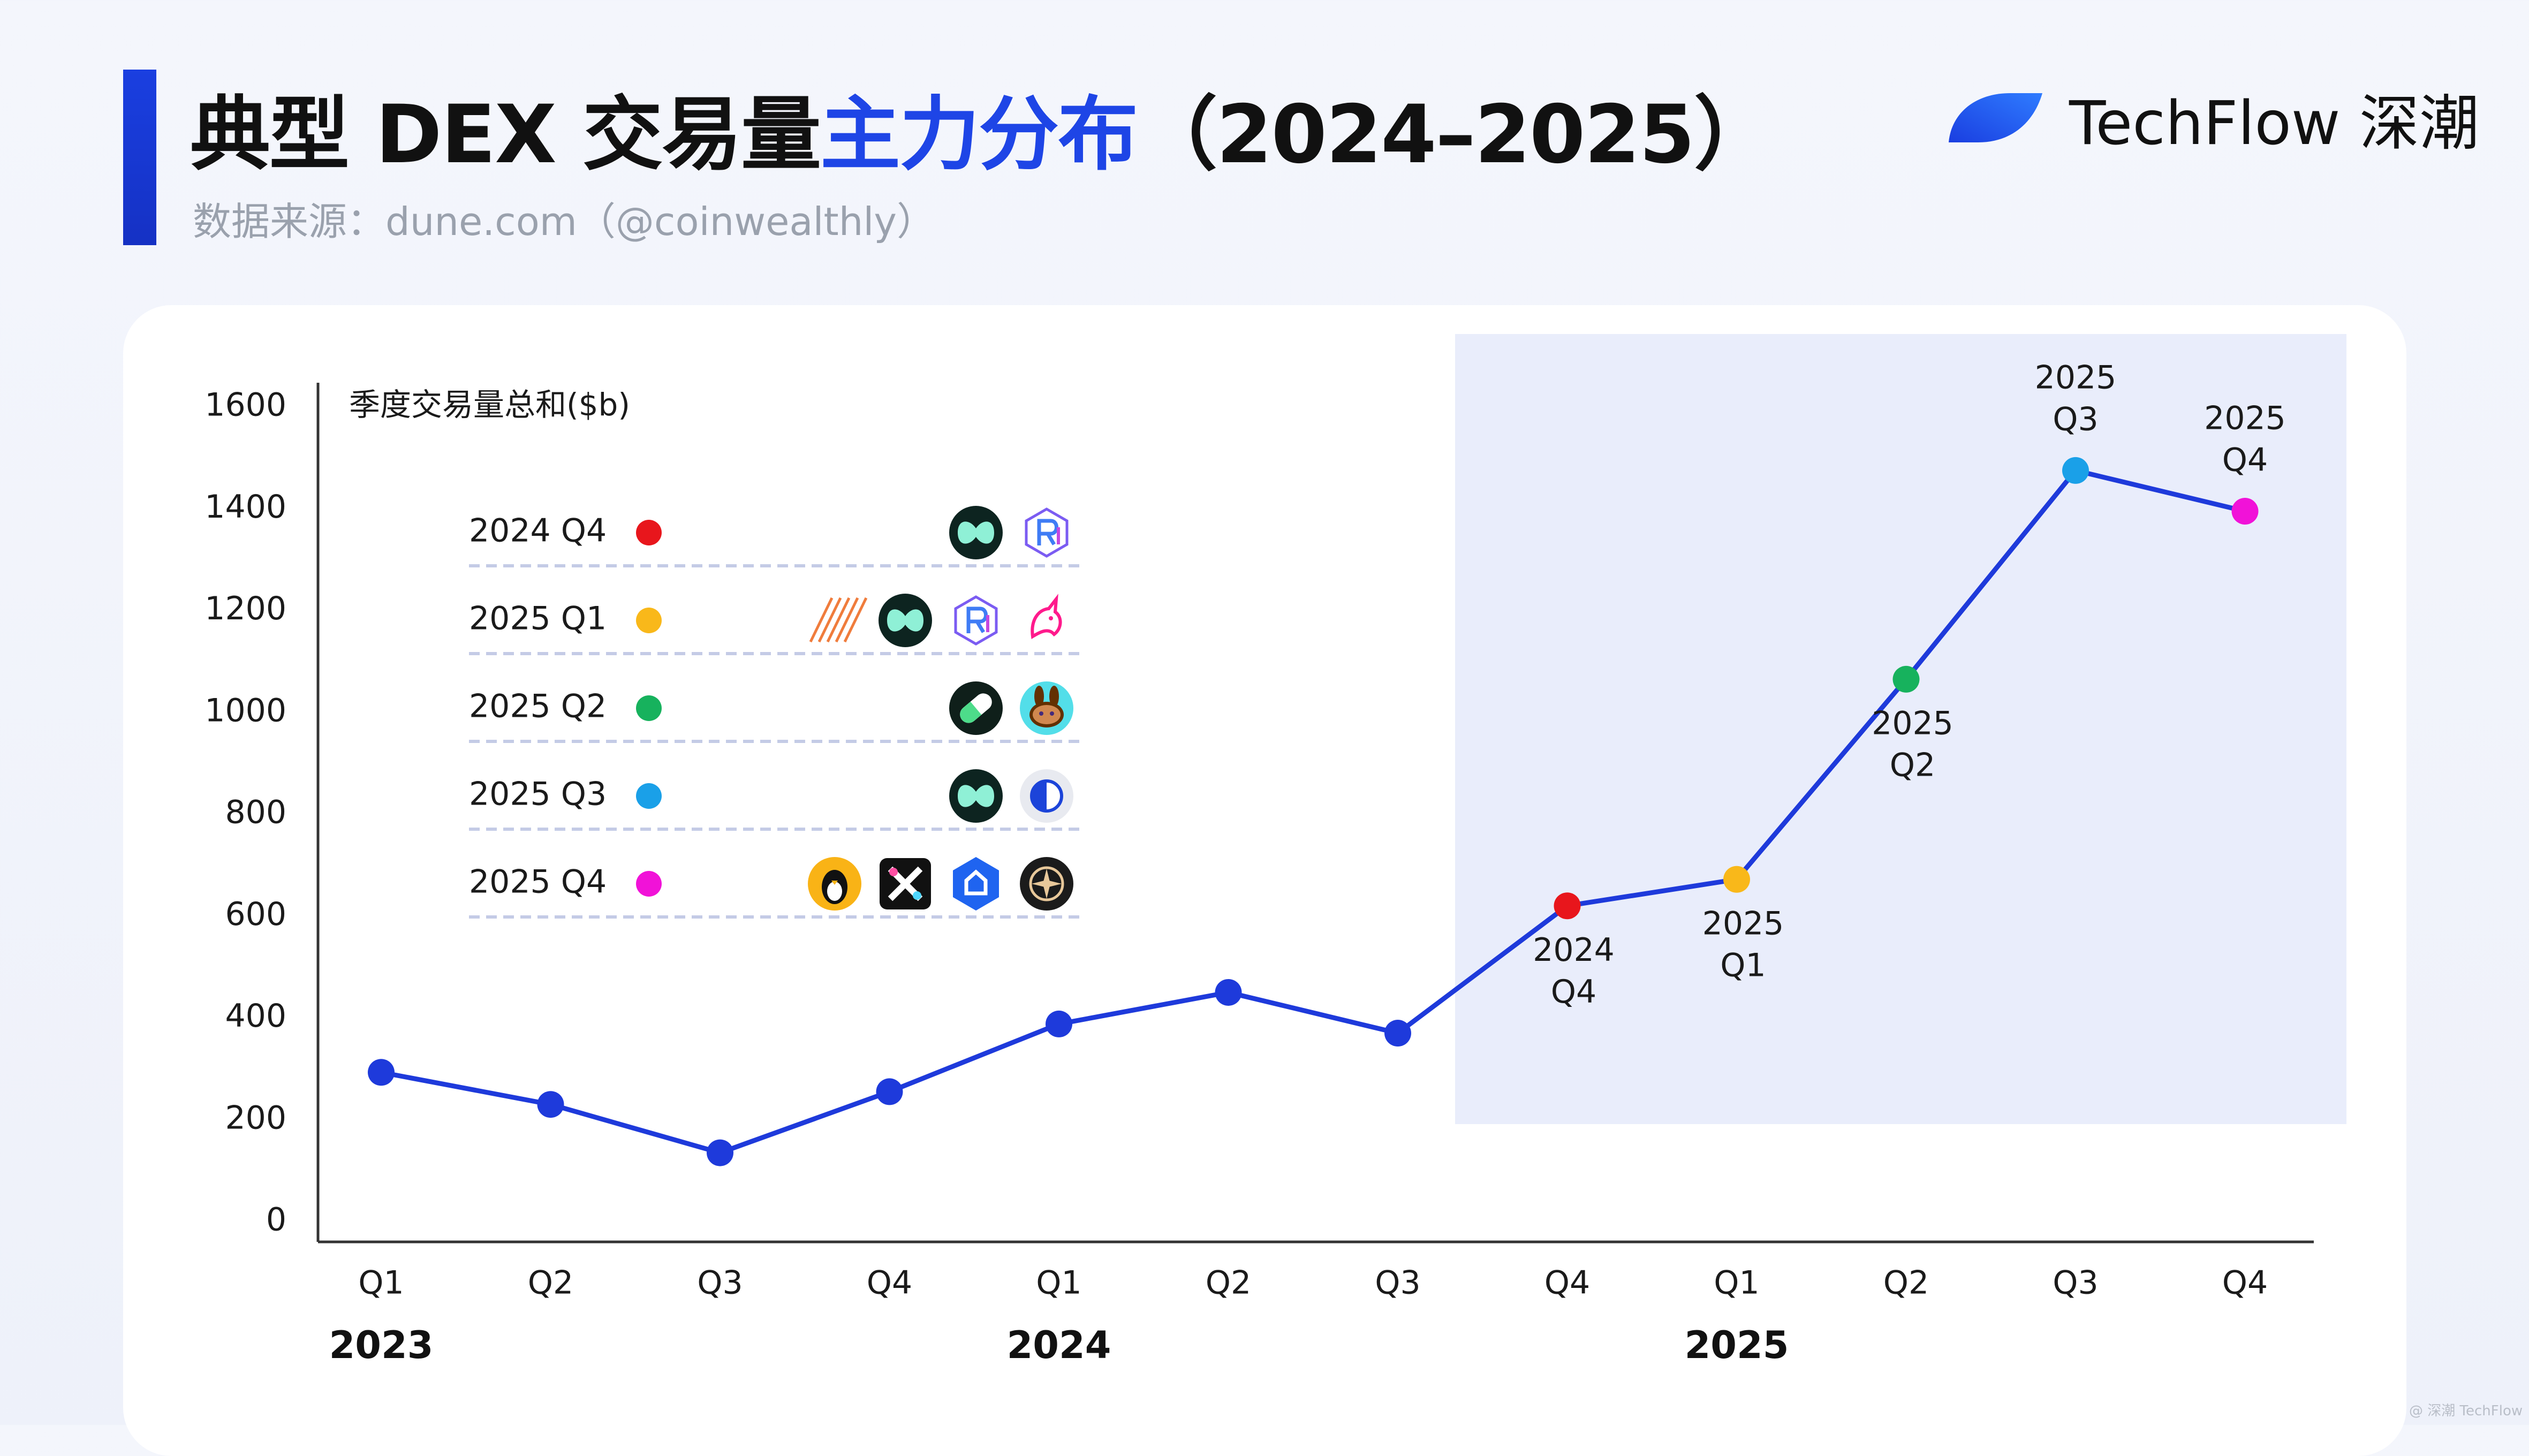 The image size is (2529, 1456). What do you see at coordinates (1995, 117) in the screenshot?
I see `techflow-wave-logo-icon` at bounding box center [1995, 117].